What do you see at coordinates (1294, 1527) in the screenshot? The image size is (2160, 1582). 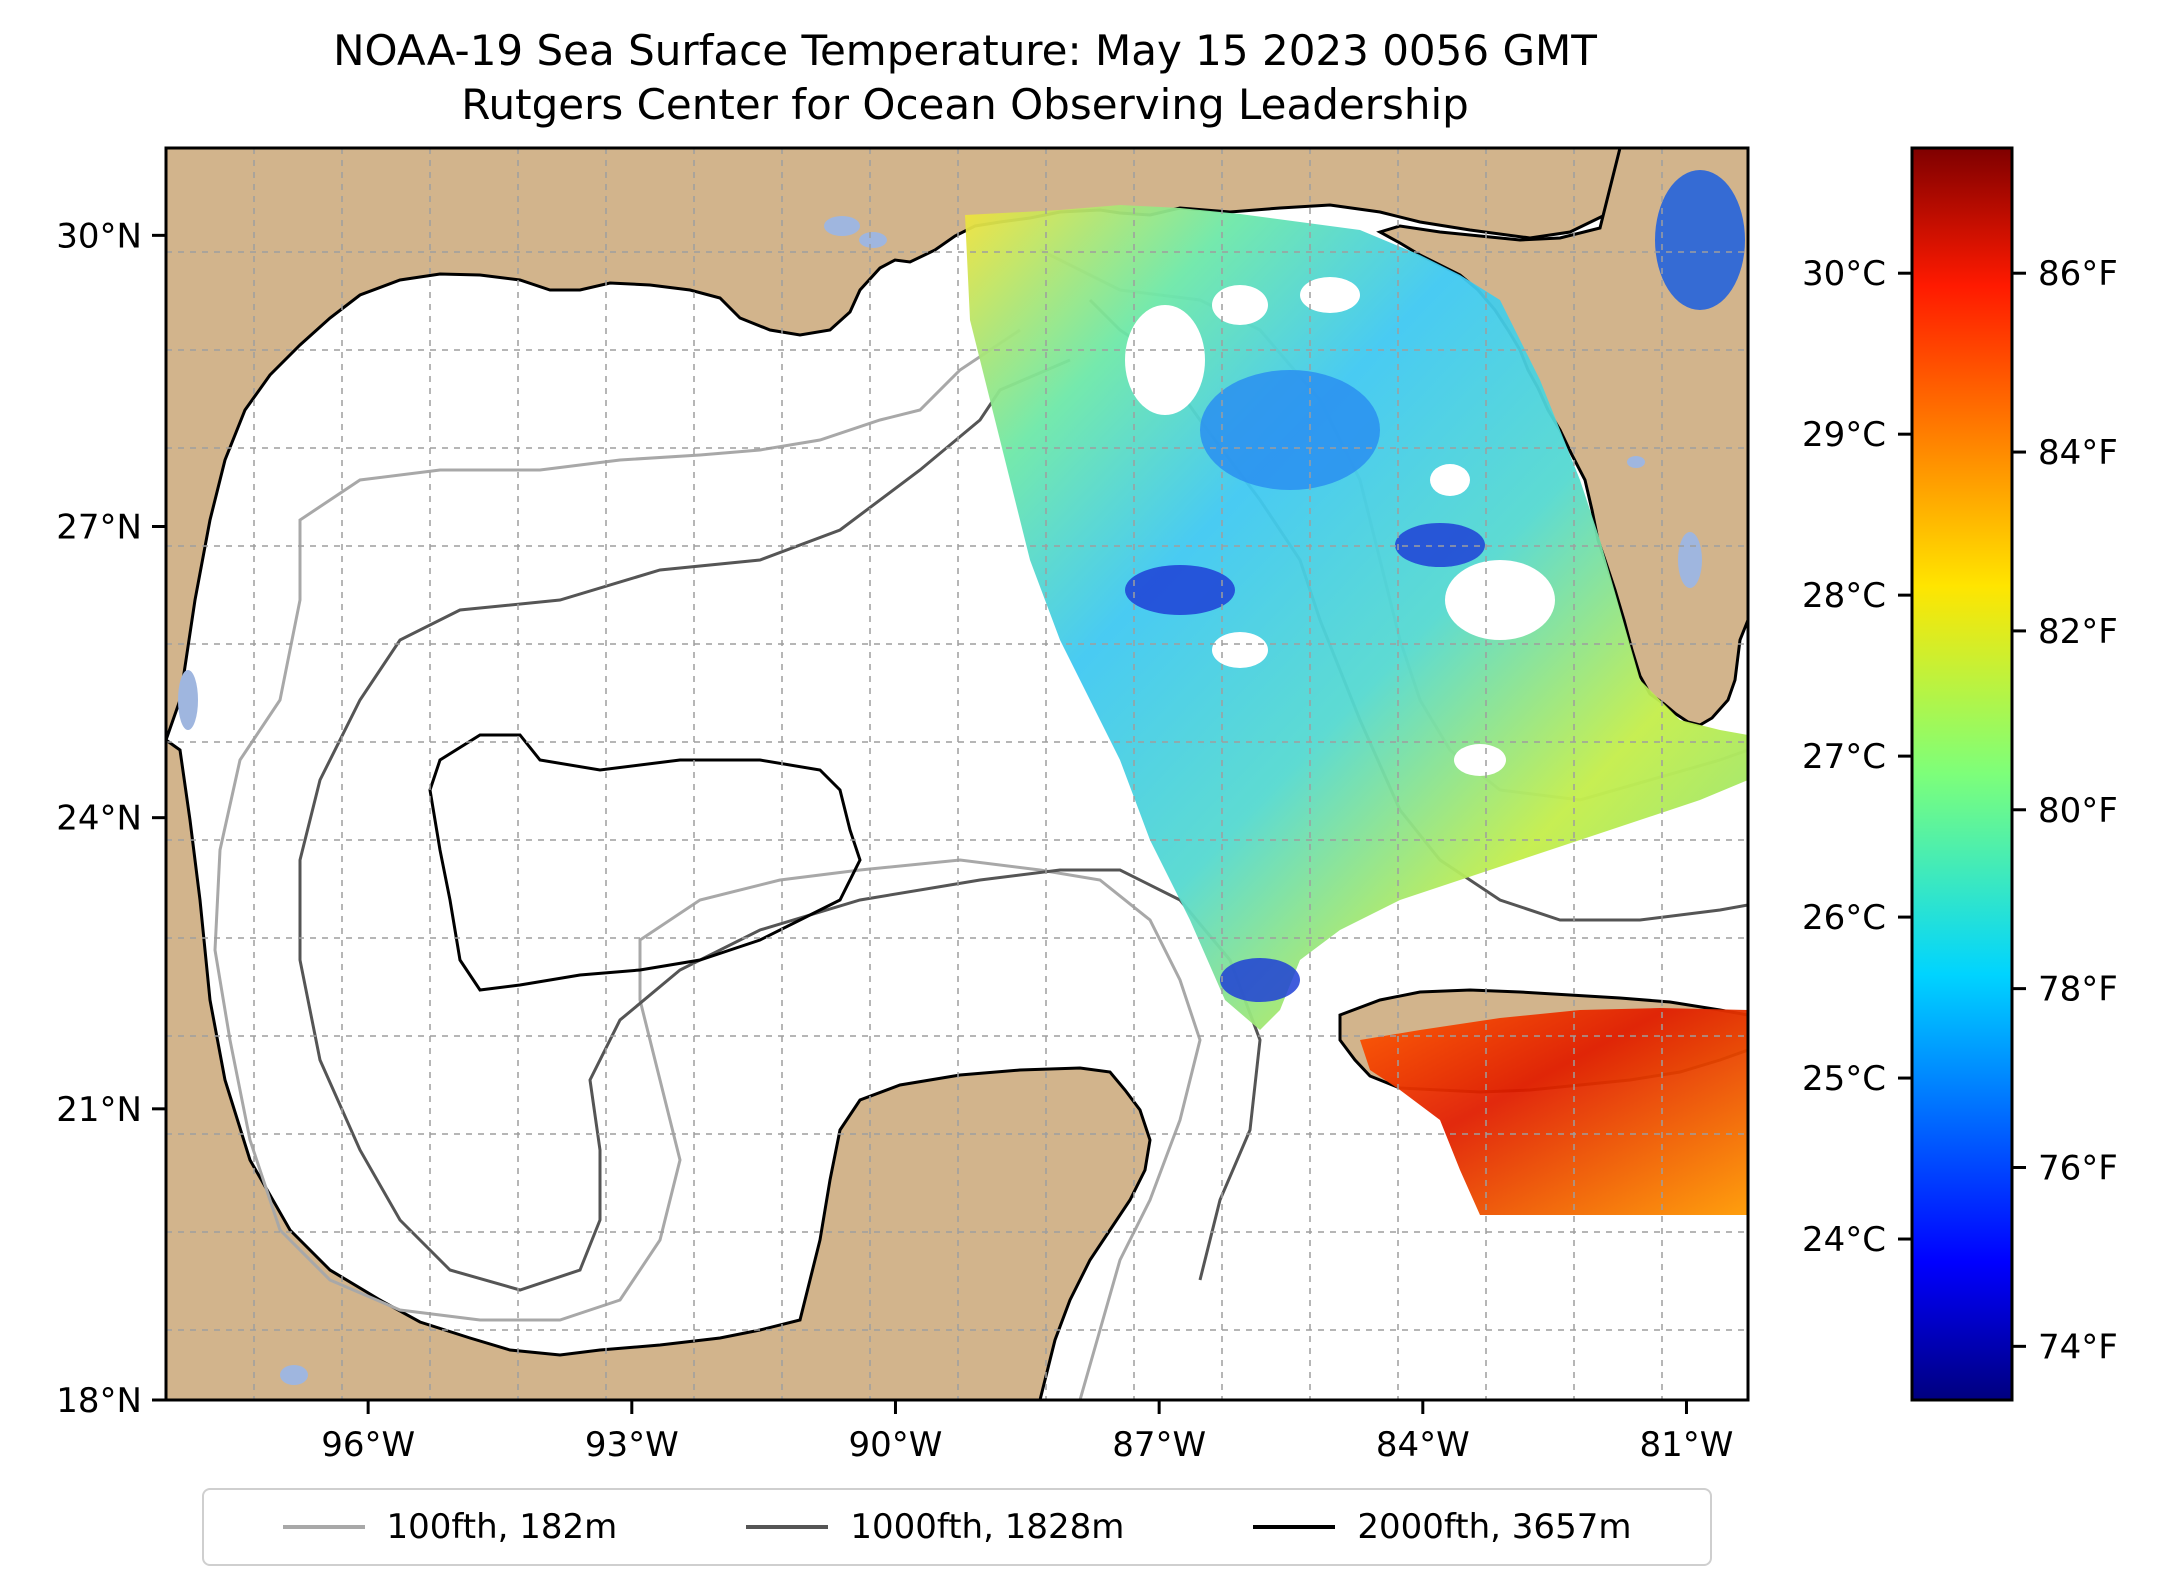 I see `legend-swatch-2000fth` at bounding box center [1294, 1527].